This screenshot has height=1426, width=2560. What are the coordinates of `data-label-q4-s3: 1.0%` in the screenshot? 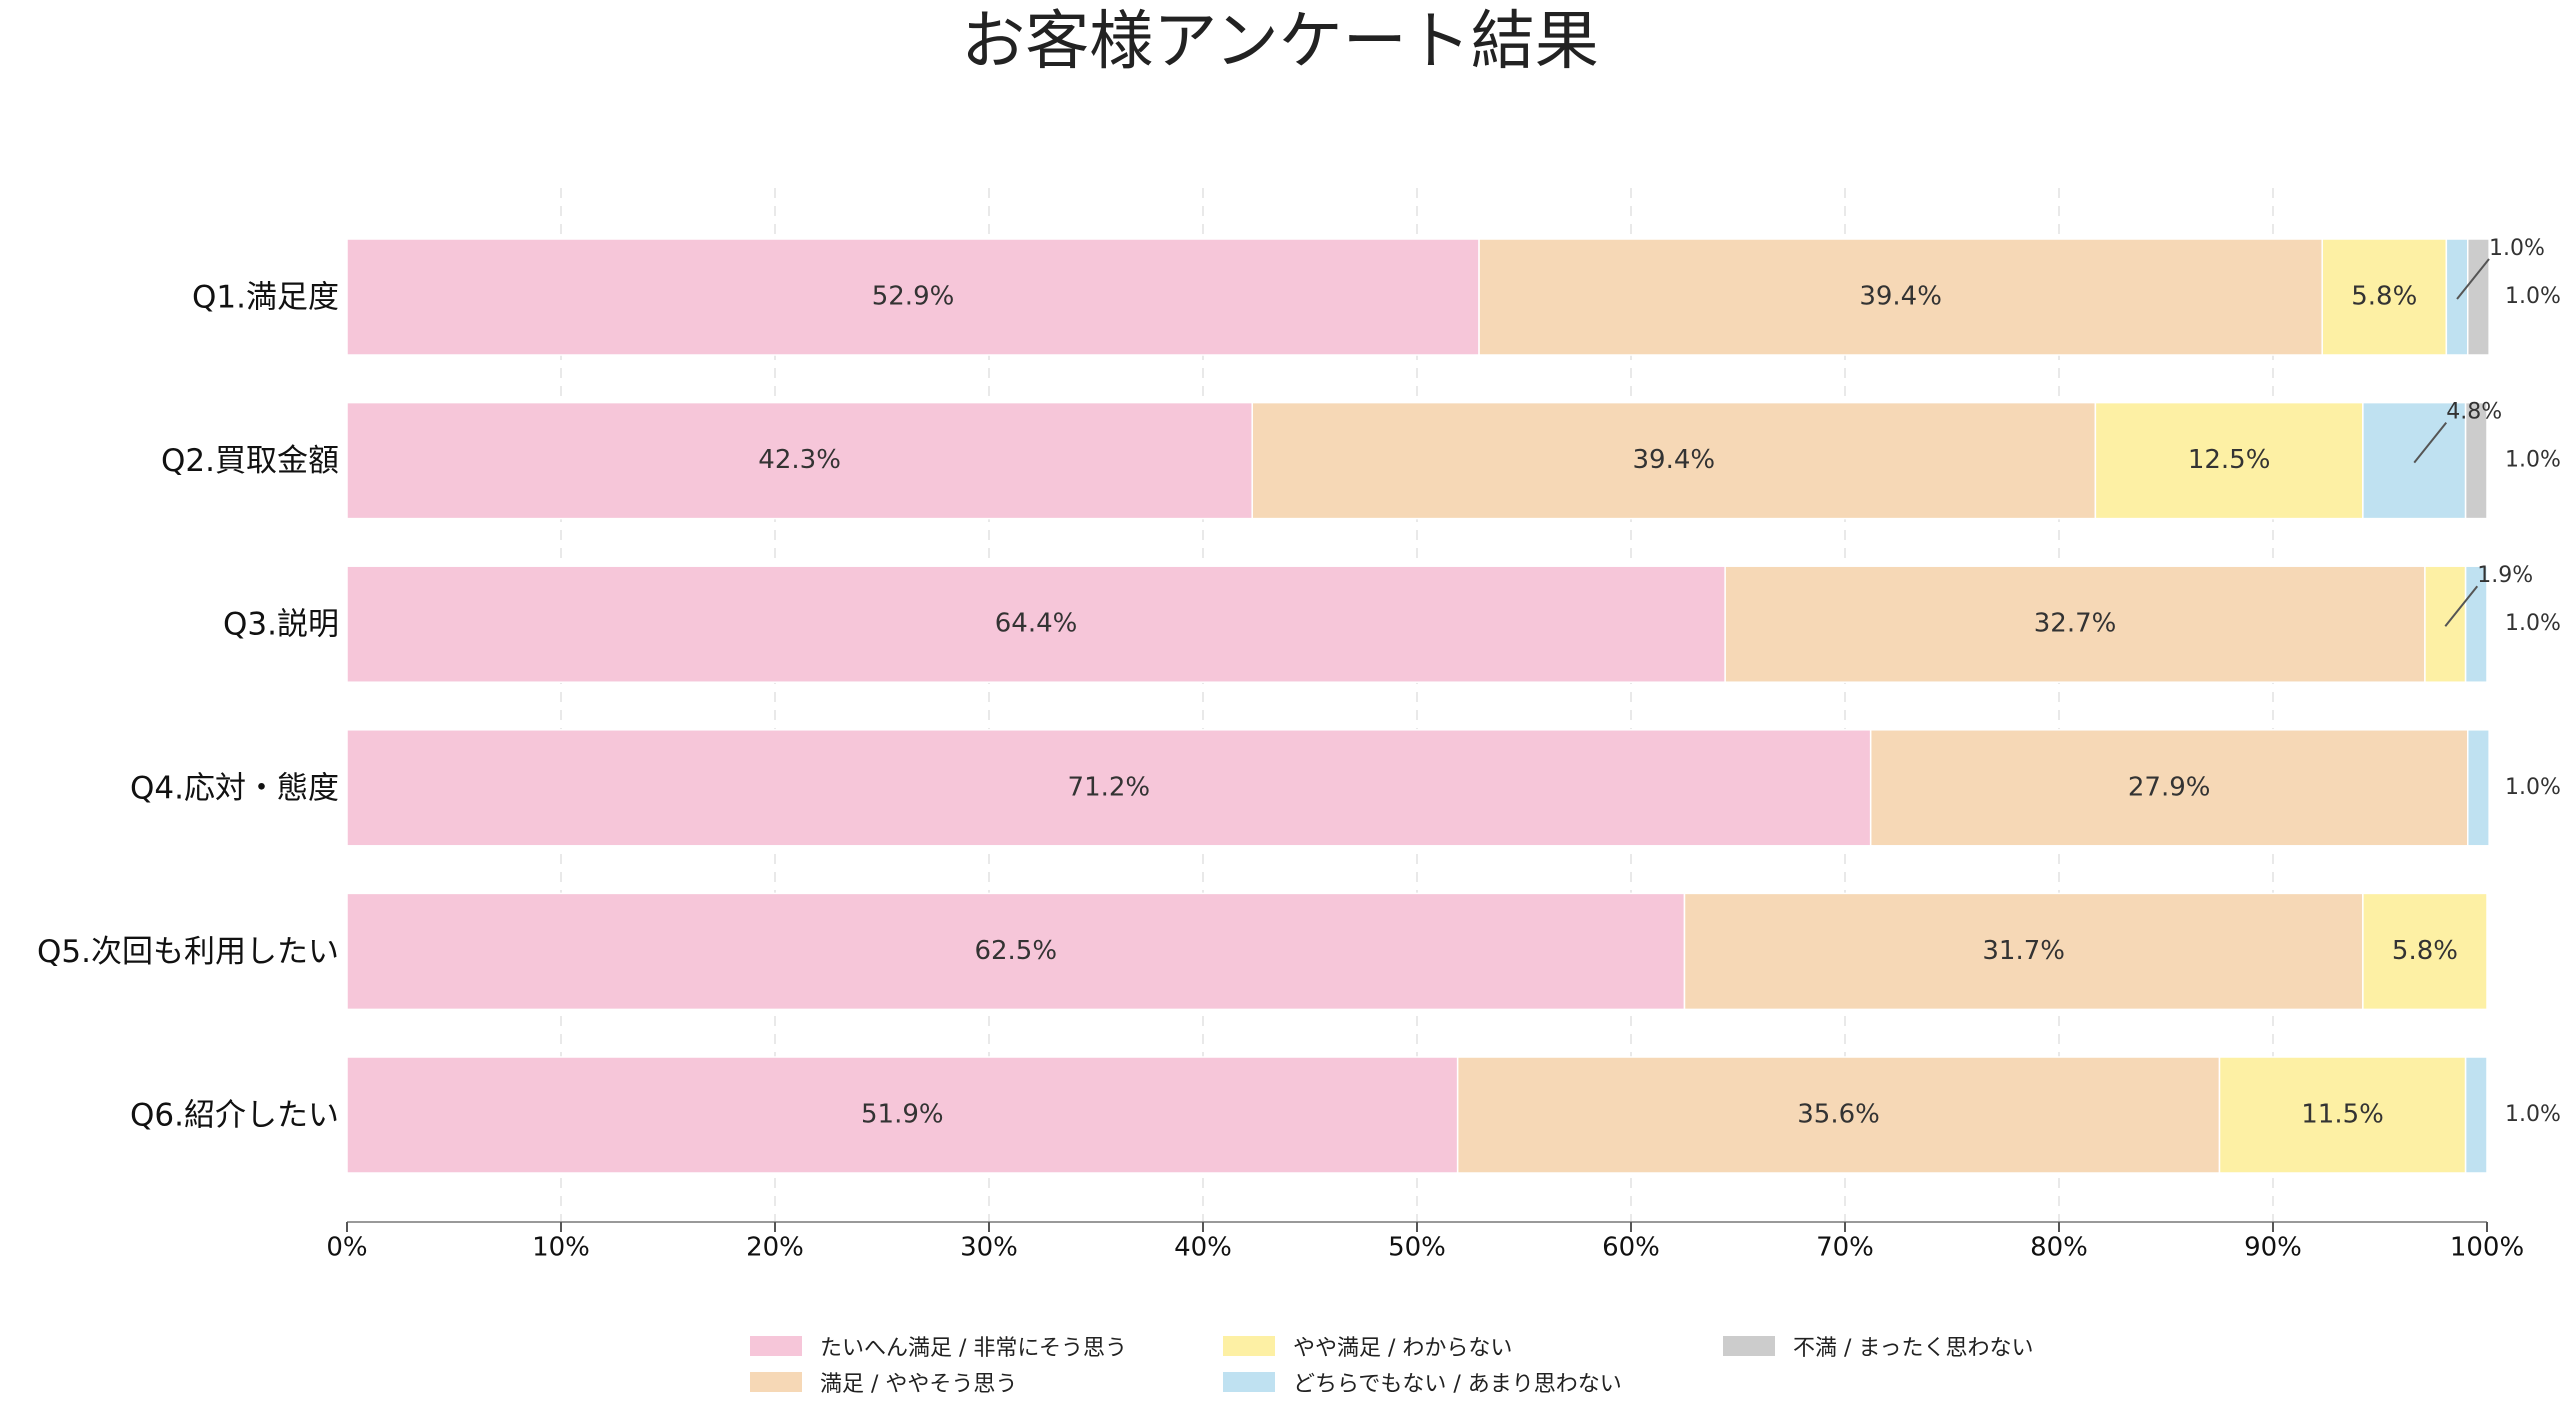 It's located at (2532, 787).